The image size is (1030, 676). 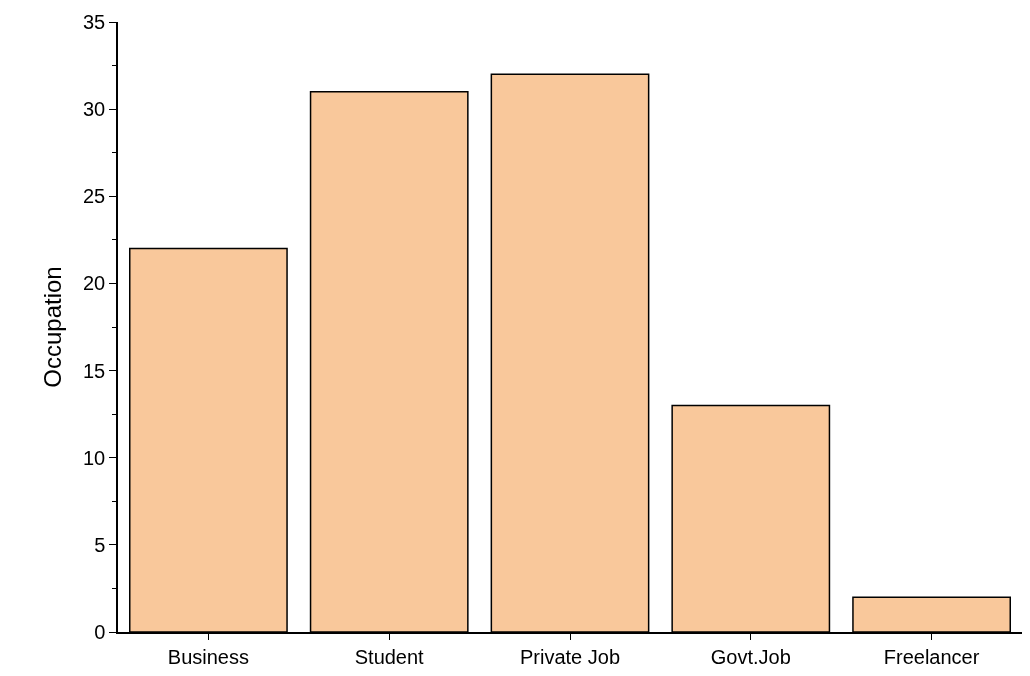 What do you see at coordinates (94, 370) in the screenshot?
I see `y-tick-label: 15` at bounding box center [94, 370].